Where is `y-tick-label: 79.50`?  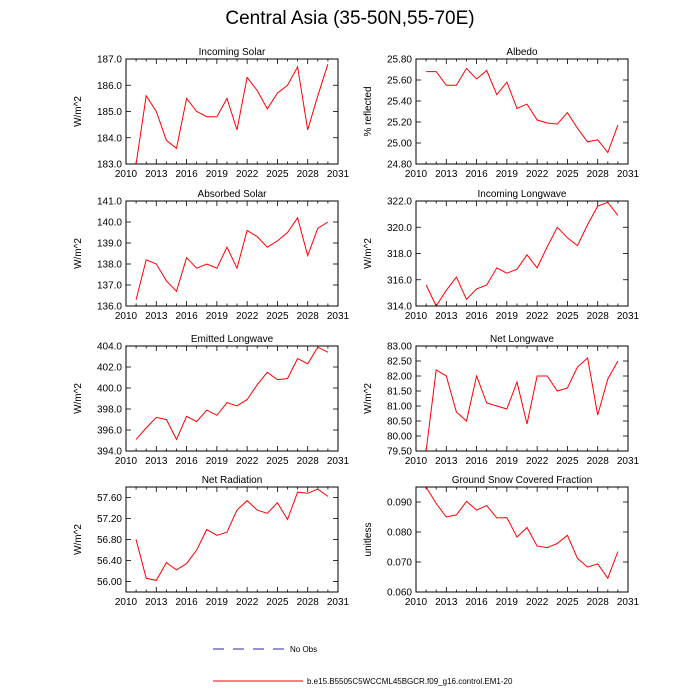
y-tick-label: 79.50 is located at coordinates (399, 452).